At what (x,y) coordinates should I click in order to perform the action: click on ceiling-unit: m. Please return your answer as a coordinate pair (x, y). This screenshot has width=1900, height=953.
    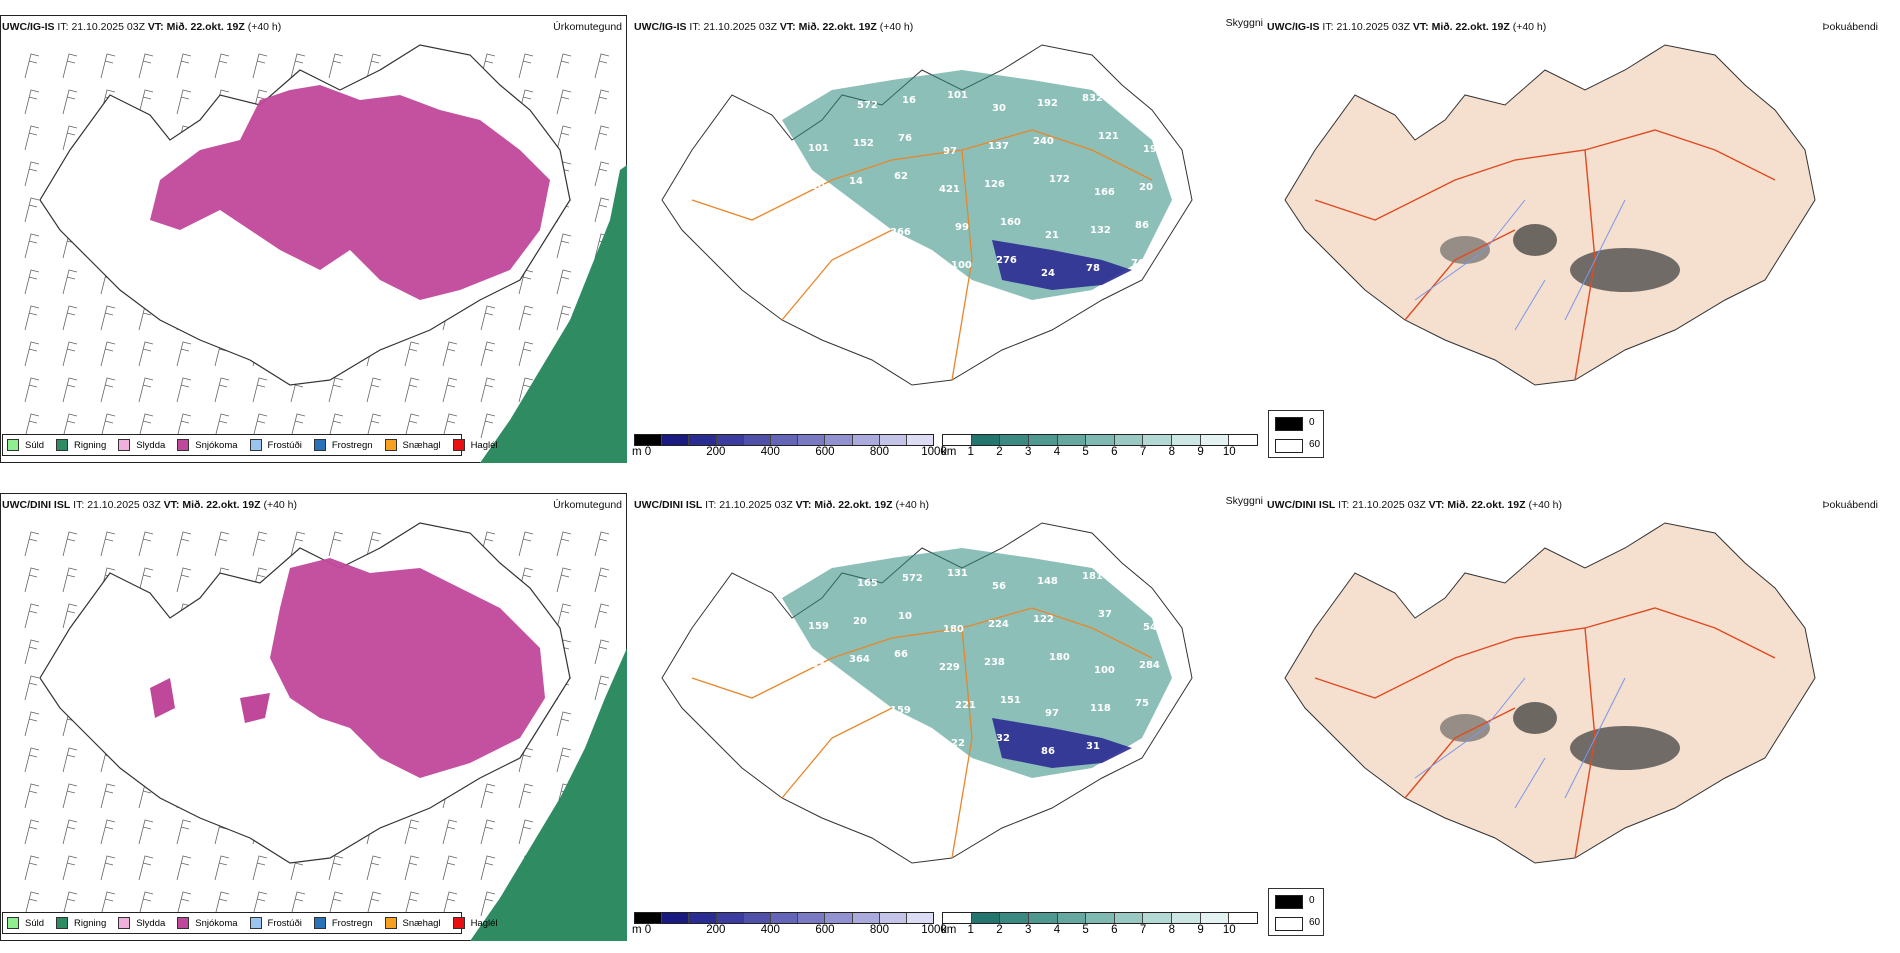
    Looking at the image, I should click on (637, 930).